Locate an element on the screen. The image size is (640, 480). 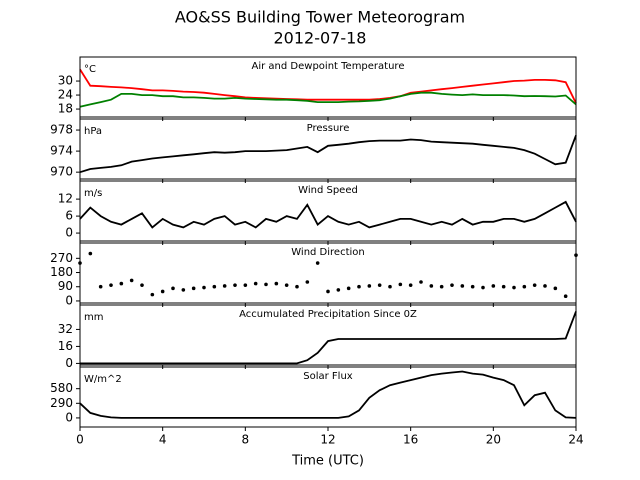
y-tick-label: 290 is located at coordinates (61, 403).